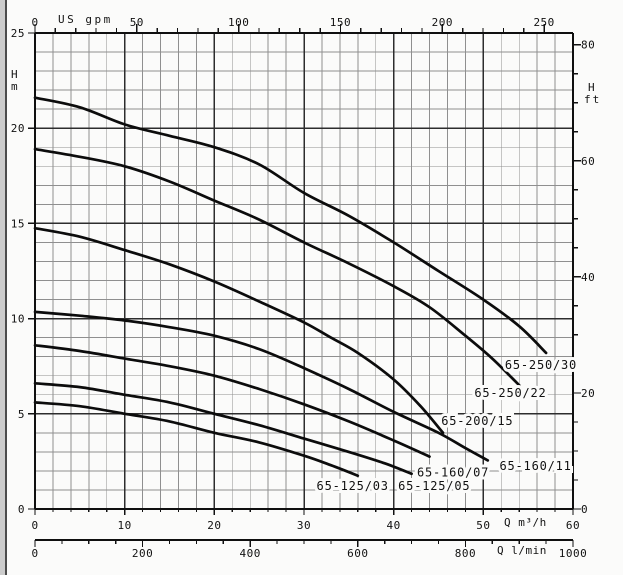 The width and height of the screenshot is (623, 575). What do you see at coordinates (18, 128) in the screenshot?
I see `left-axis-tick-label: 20` at bounding box center [18, 128].